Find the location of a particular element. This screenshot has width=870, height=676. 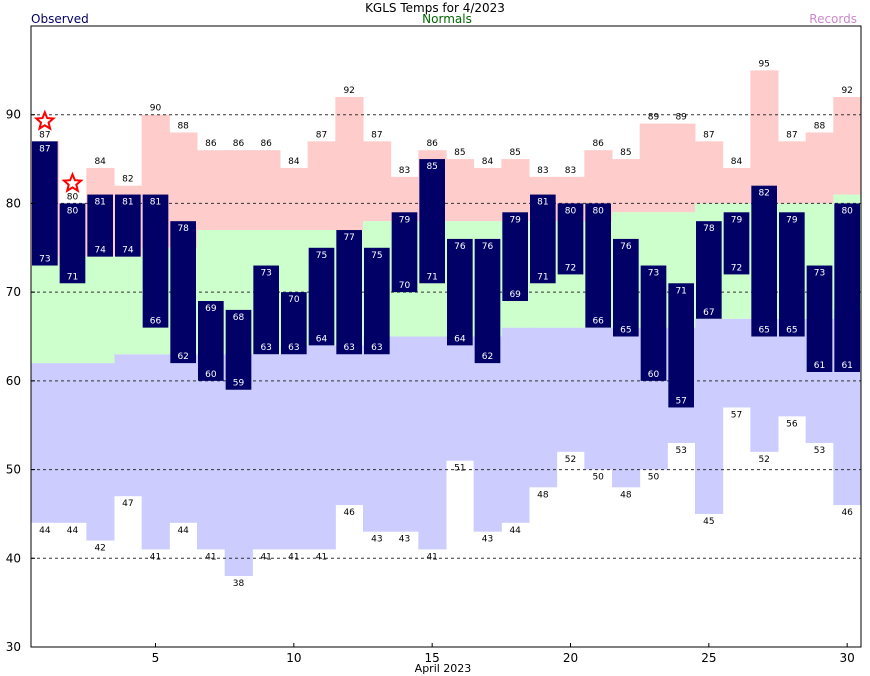

observed-low-label: 73 is located at coordinates (44, 260).